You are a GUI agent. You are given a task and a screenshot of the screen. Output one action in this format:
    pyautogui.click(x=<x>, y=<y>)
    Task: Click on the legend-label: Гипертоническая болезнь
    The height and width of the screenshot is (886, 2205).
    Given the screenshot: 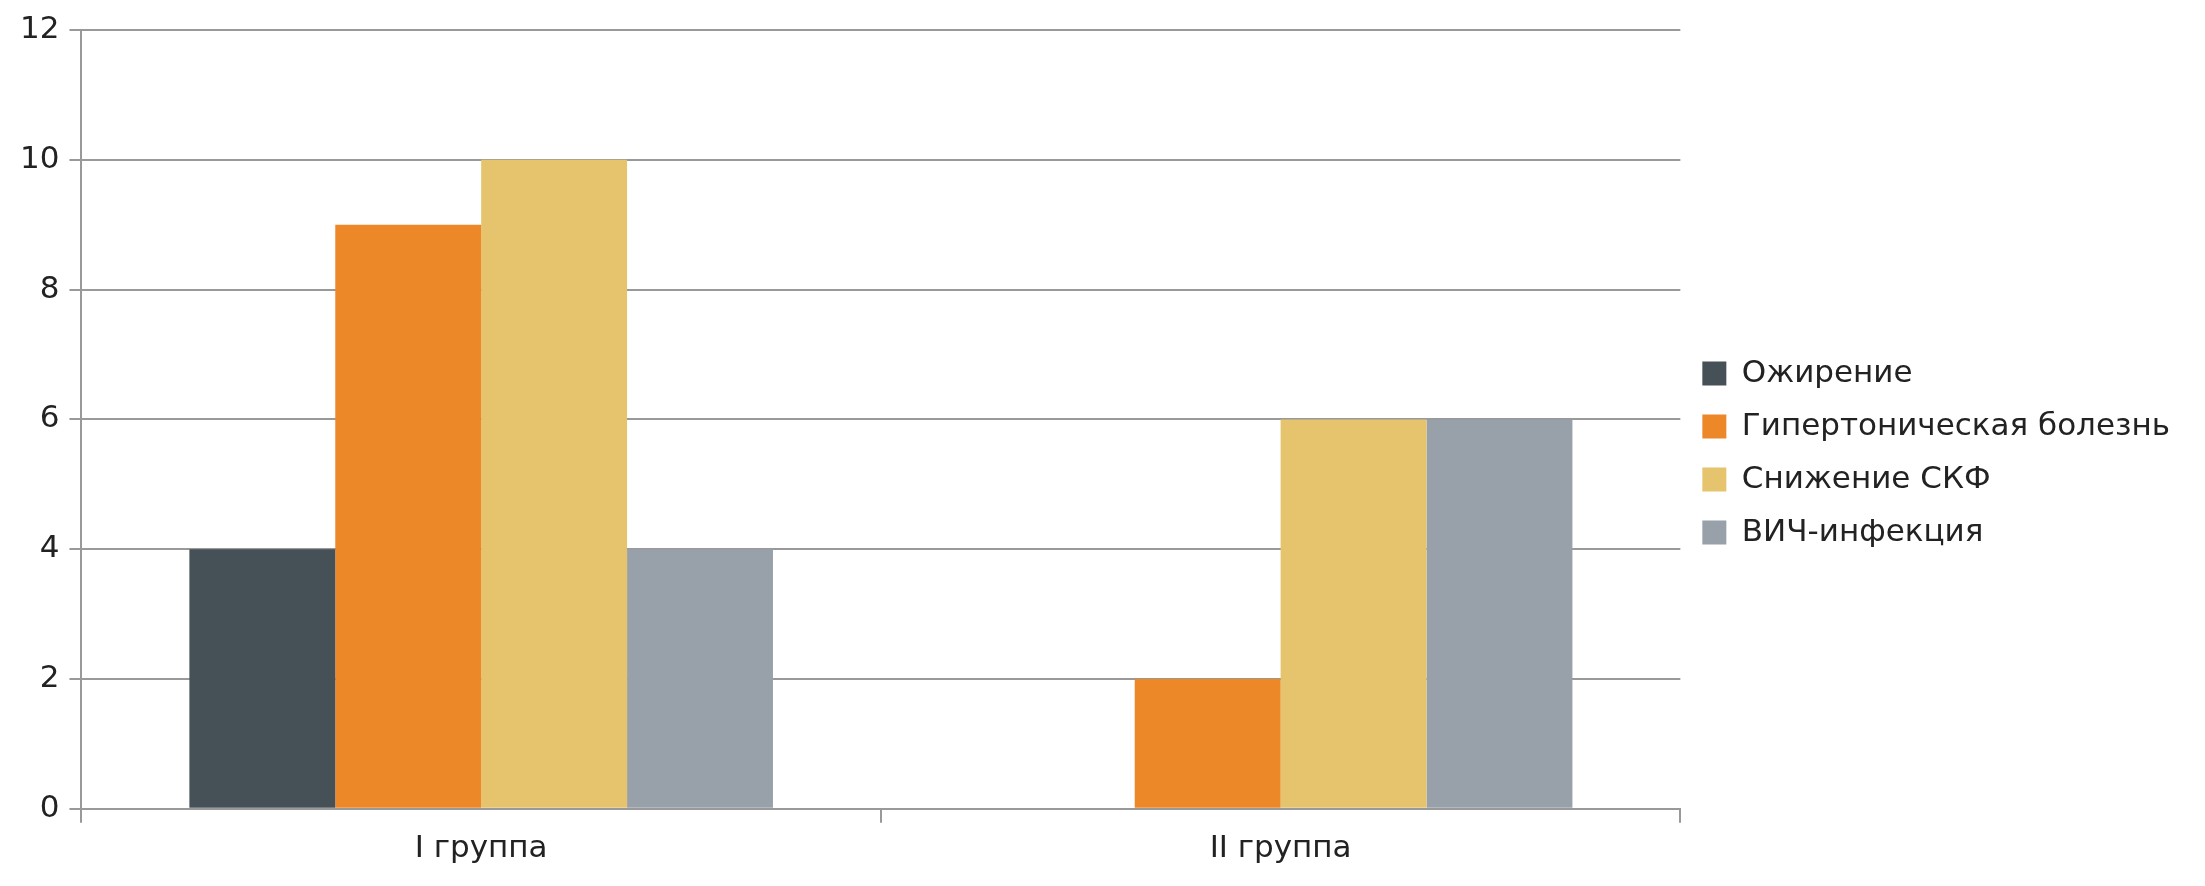 What is the action you would take?
    pyautogui.click(x=1956, y=423)
    